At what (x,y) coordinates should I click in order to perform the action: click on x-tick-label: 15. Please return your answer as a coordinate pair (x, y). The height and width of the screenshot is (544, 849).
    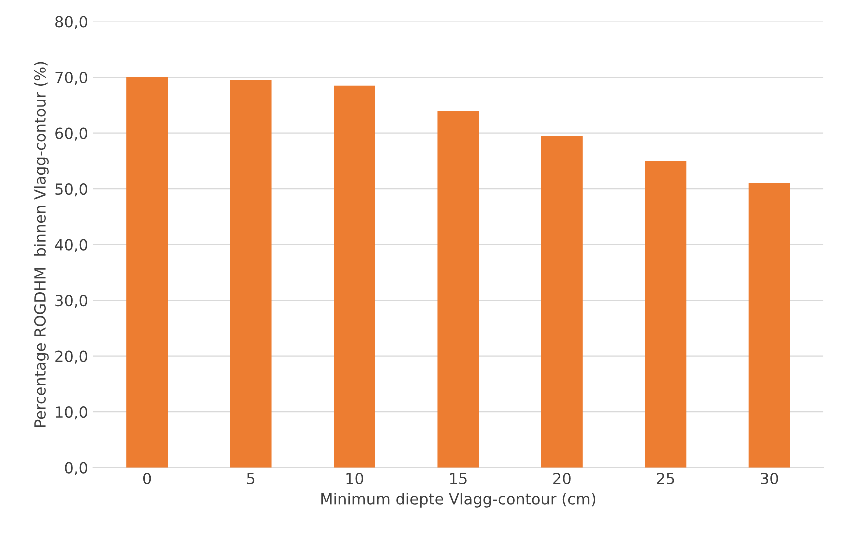
    Looking at the image, I should click on (458, 479).